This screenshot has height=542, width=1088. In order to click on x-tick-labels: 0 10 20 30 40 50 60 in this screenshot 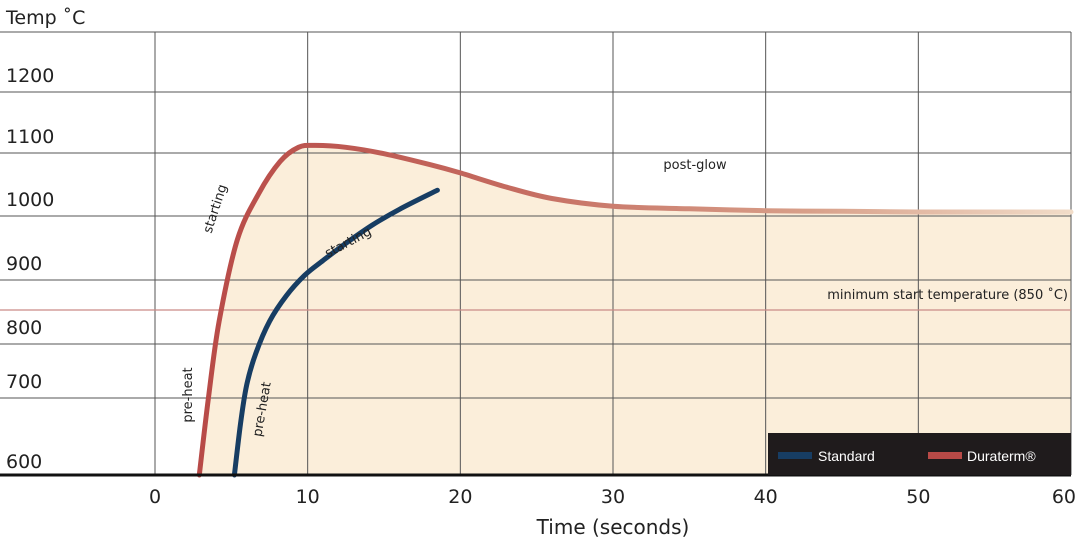, I will do `click(612, 497)`.